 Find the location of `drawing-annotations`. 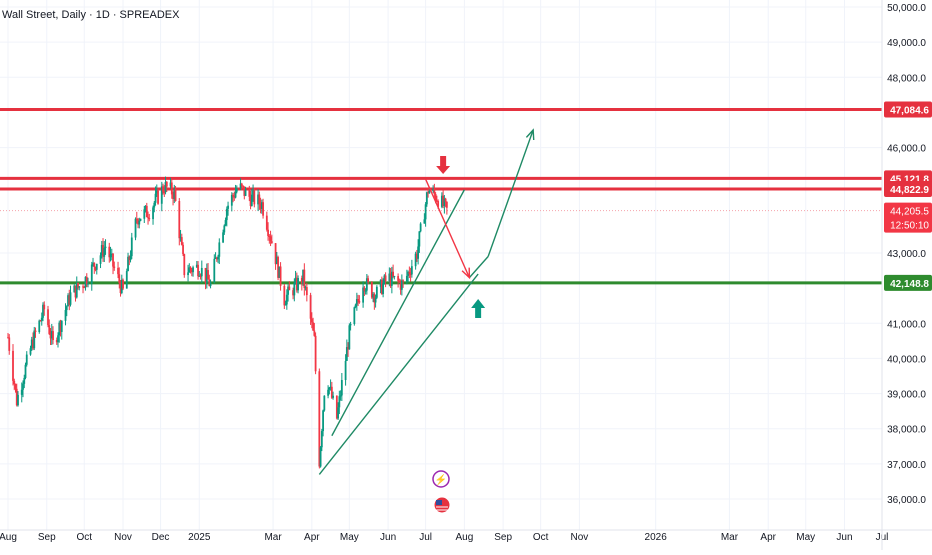

drawing-annotations is located at coordinates (426, 301).